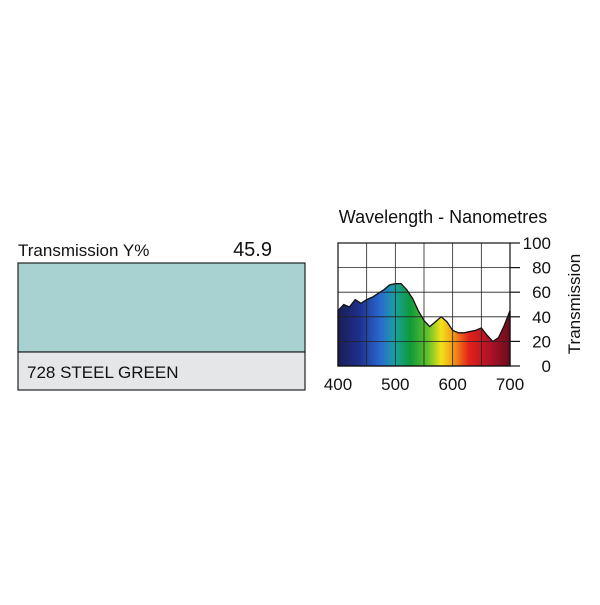 This screenshot has width=600, height=605. Describe the element at coordinates (452, 384) in the screenshot. I see `x-tick-label: 600` at that location.